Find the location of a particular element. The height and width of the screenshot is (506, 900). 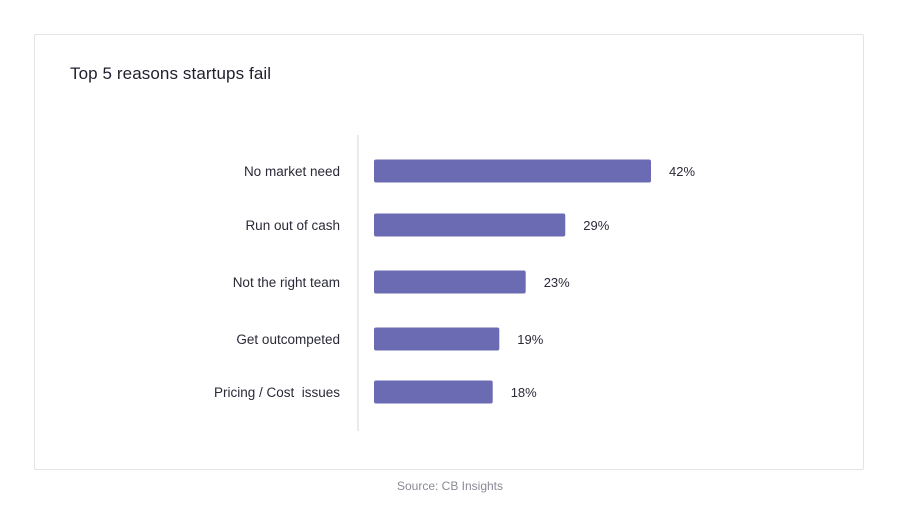

value-label: 29% is located at coordinates (596, 225).